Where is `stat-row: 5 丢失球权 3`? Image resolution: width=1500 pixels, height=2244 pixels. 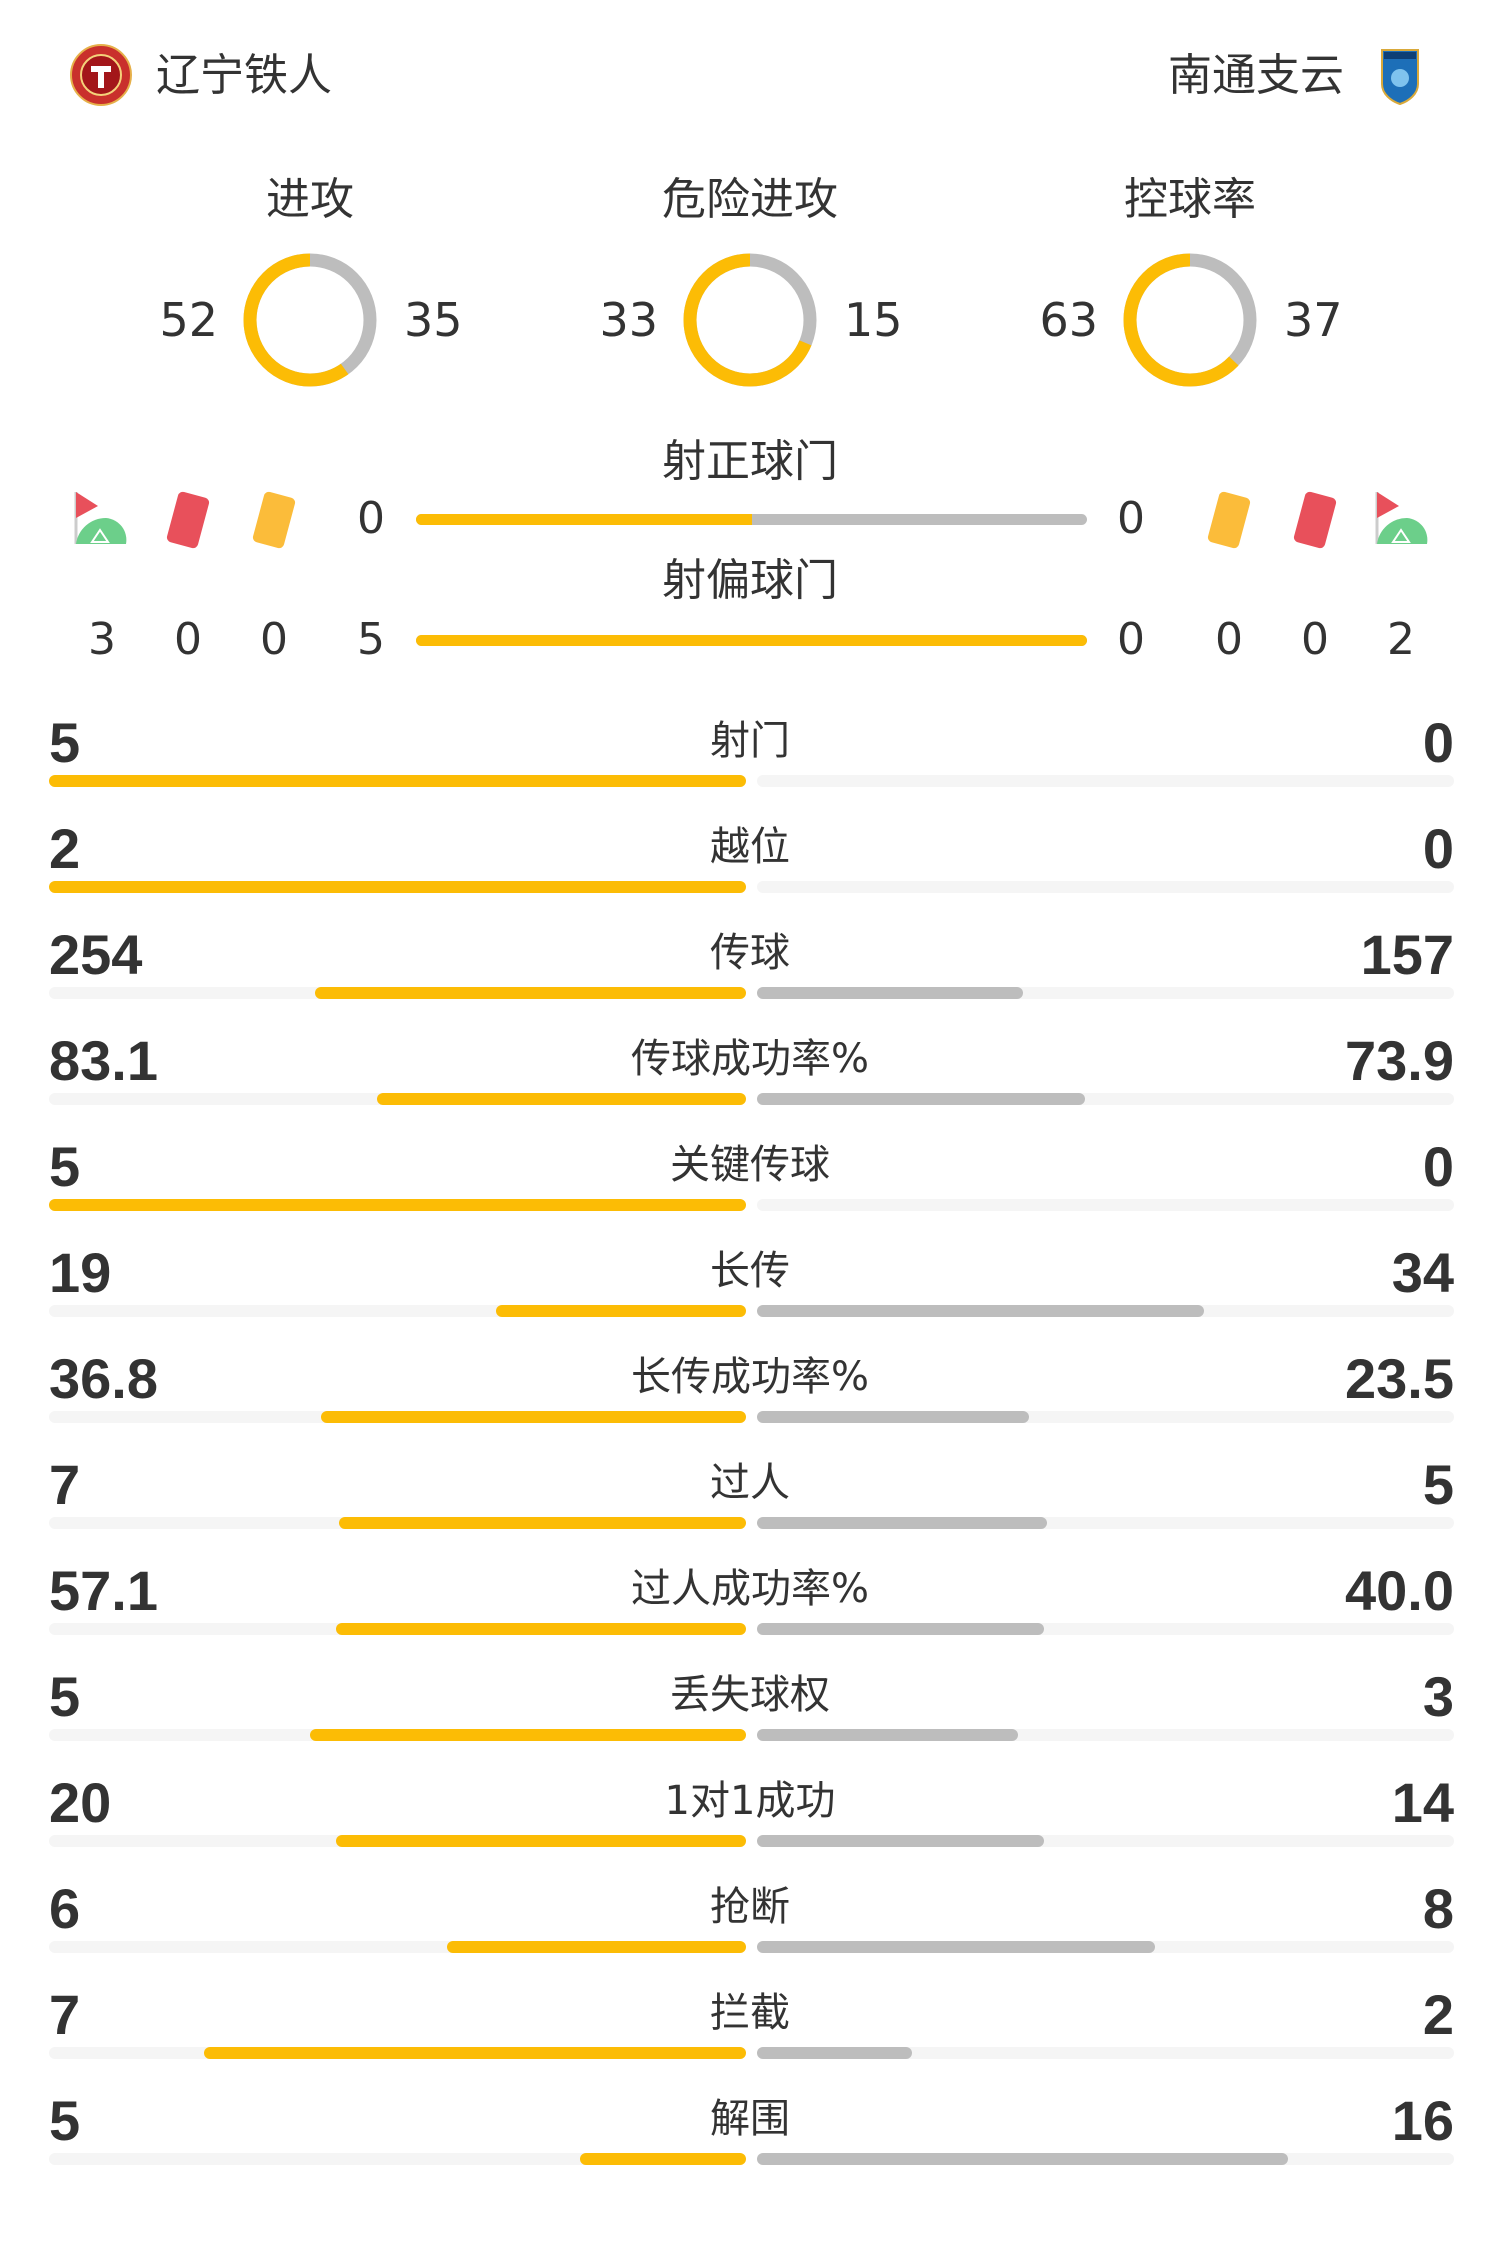
stat-row: 5 丢失球权 3 is located at coordinates (750, 1710).